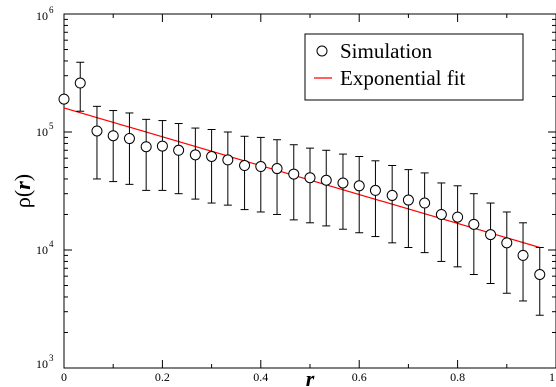 The image size is (556, 387). Describe the element at coordinates (22, 199) in the screenshot. I see `y-axis-title-prefix: ρ(` at that location.